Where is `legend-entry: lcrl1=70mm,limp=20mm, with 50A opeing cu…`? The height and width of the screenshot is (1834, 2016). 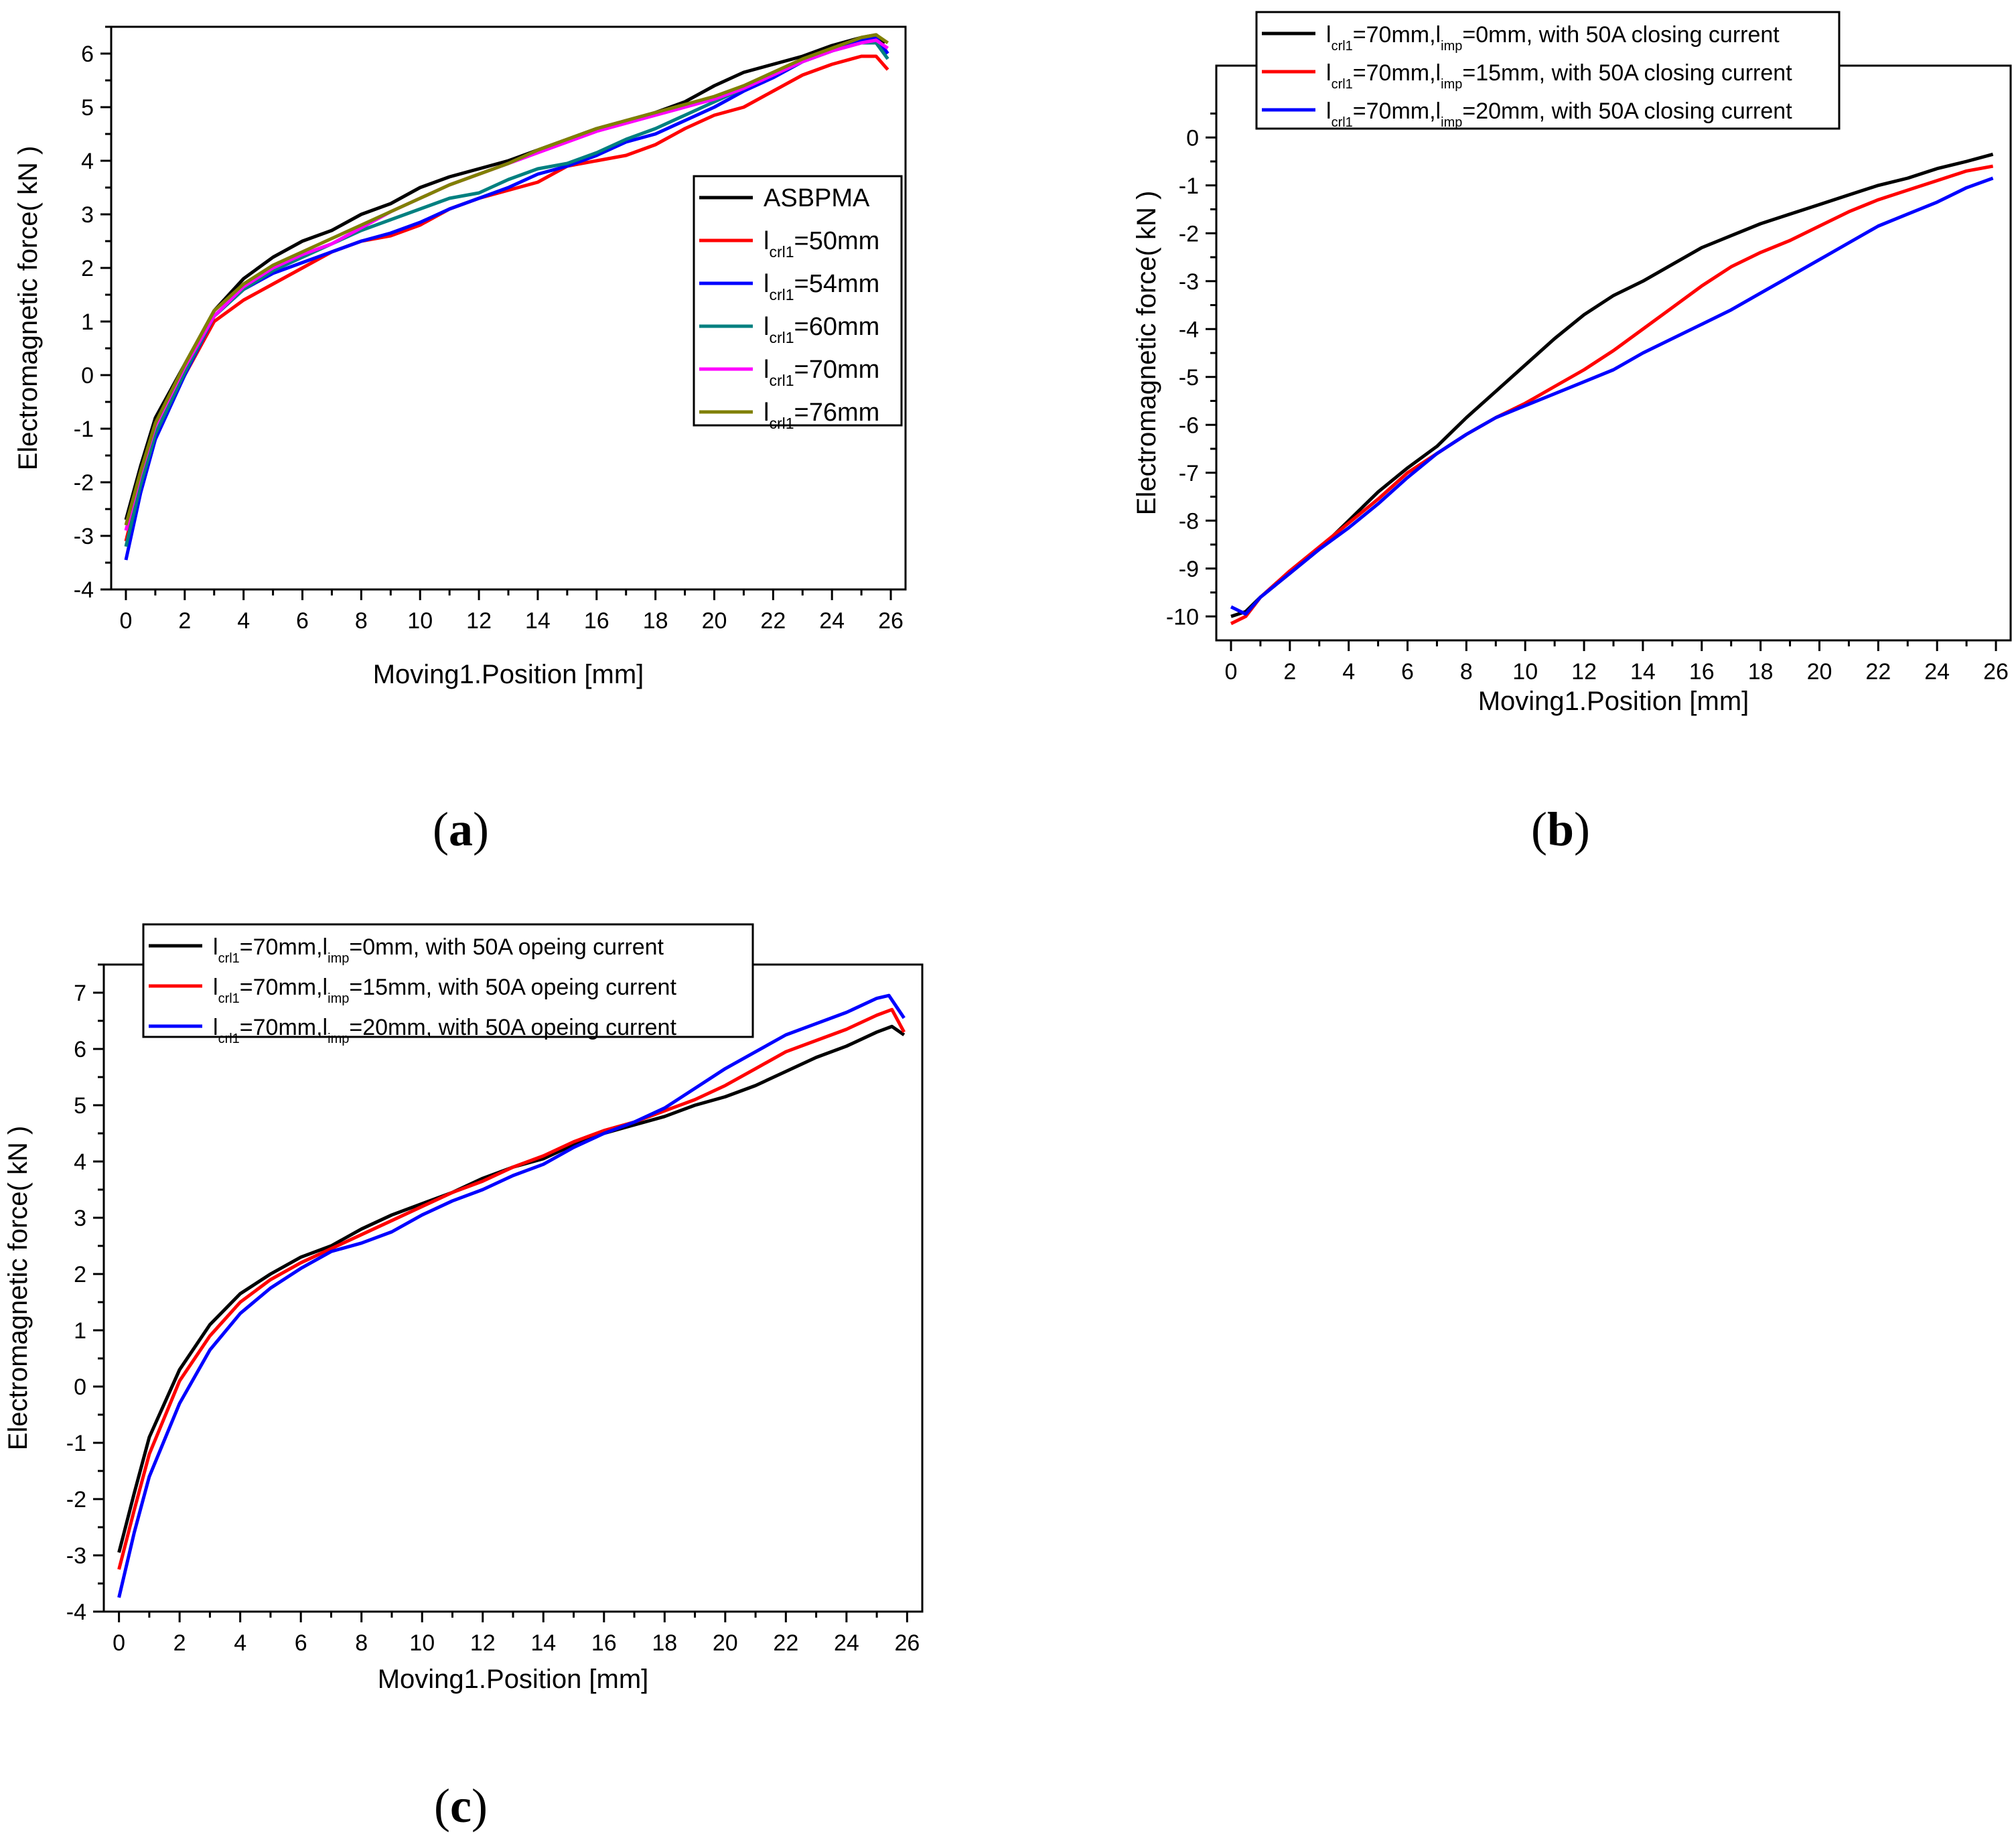 legend-entry: lcrl1=70mm,limp=20mm, with 50A opeing cu… is located at coordinates (444, 1030).